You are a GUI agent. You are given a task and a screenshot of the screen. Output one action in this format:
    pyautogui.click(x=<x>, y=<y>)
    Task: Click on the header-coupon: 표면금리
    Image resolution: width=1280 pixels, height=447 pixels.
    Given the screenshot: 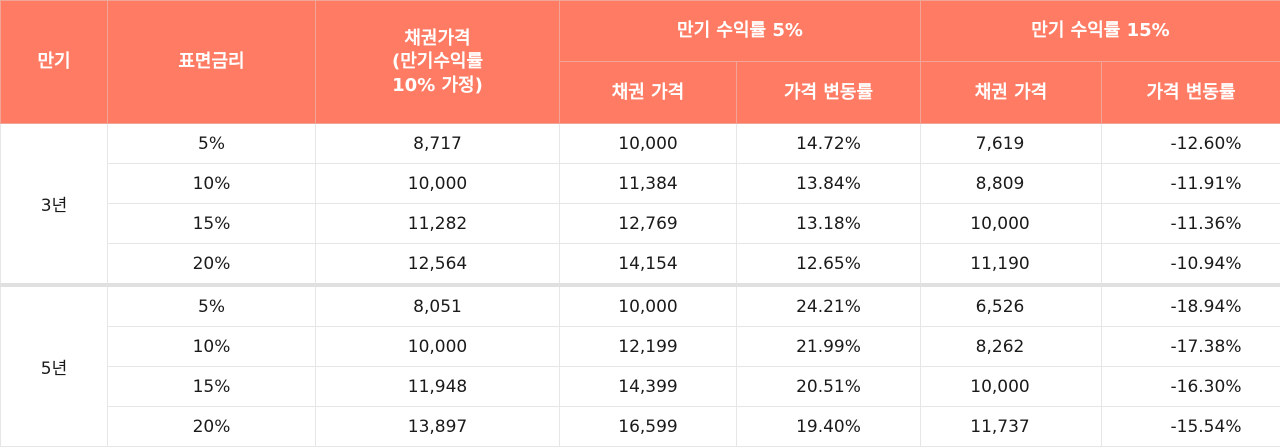 What is the action you would take?
    pyautogui.click(x=211, y=62)
    